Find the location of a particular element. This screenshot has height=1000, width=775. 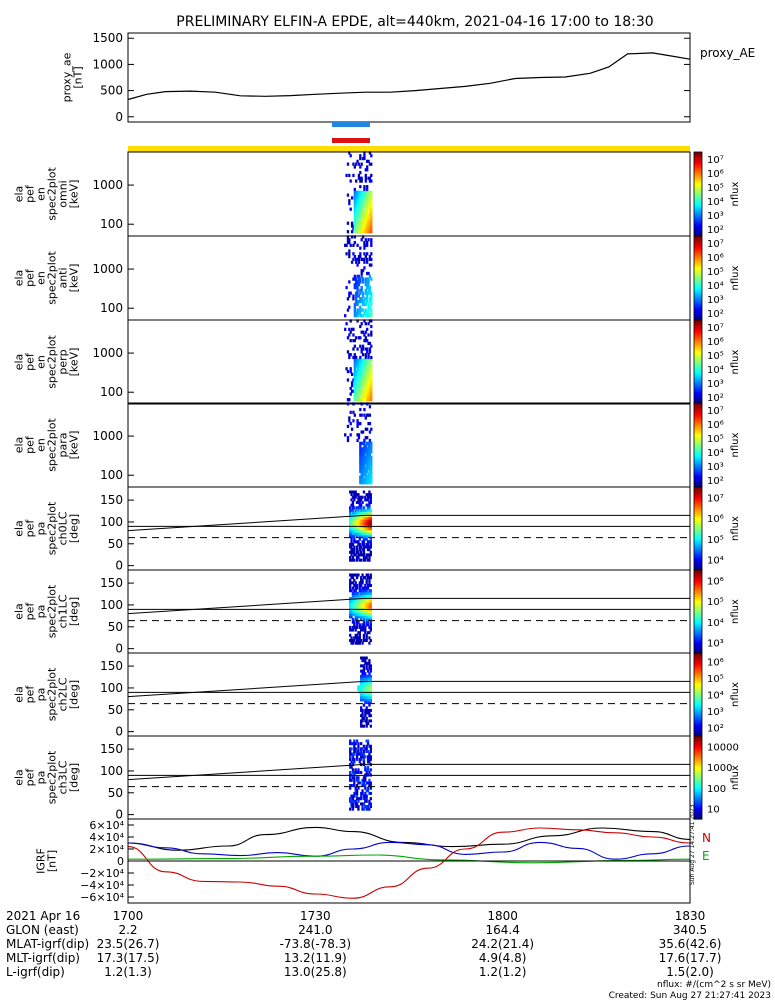

pa_ch1-cbar-tick: 10⁴ is located at coordinates (715, 623).